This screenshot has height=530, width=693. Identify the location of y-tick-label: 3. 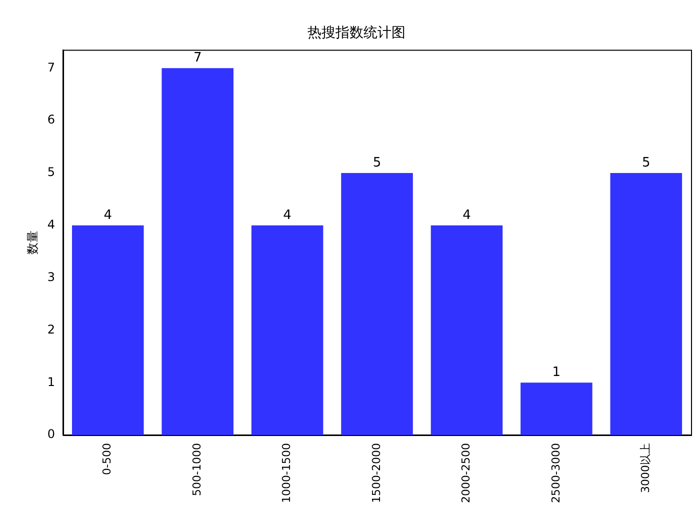
(51, 277).